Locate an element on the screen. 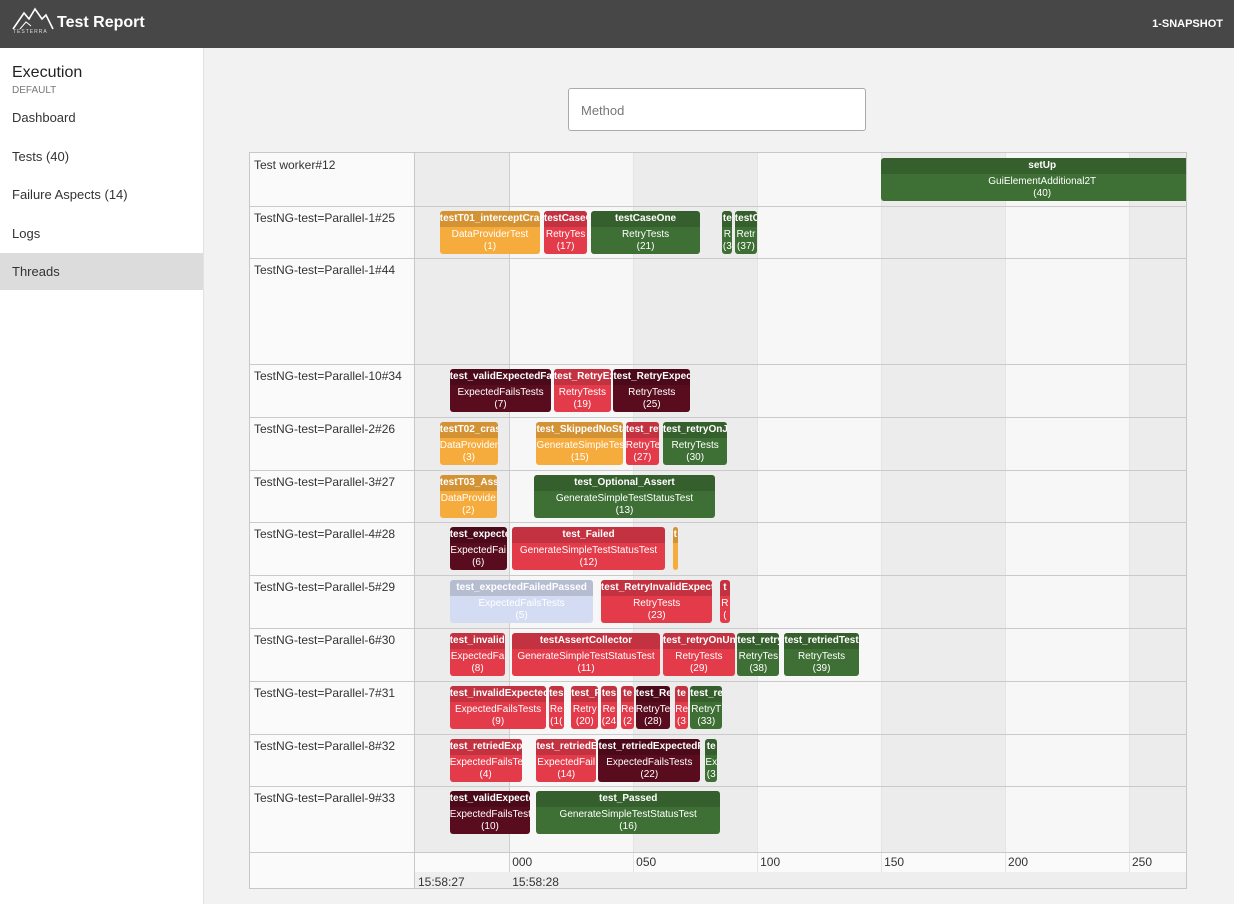  nav-item: Tests (40) is located at coordinates (41, 156).